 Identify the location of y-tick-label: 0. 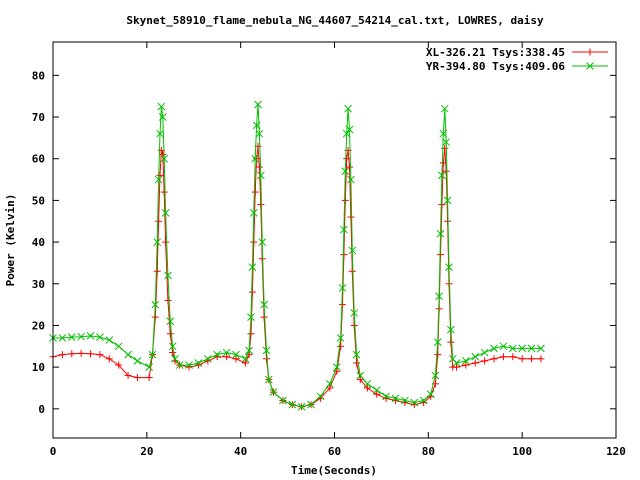
(41, 409).